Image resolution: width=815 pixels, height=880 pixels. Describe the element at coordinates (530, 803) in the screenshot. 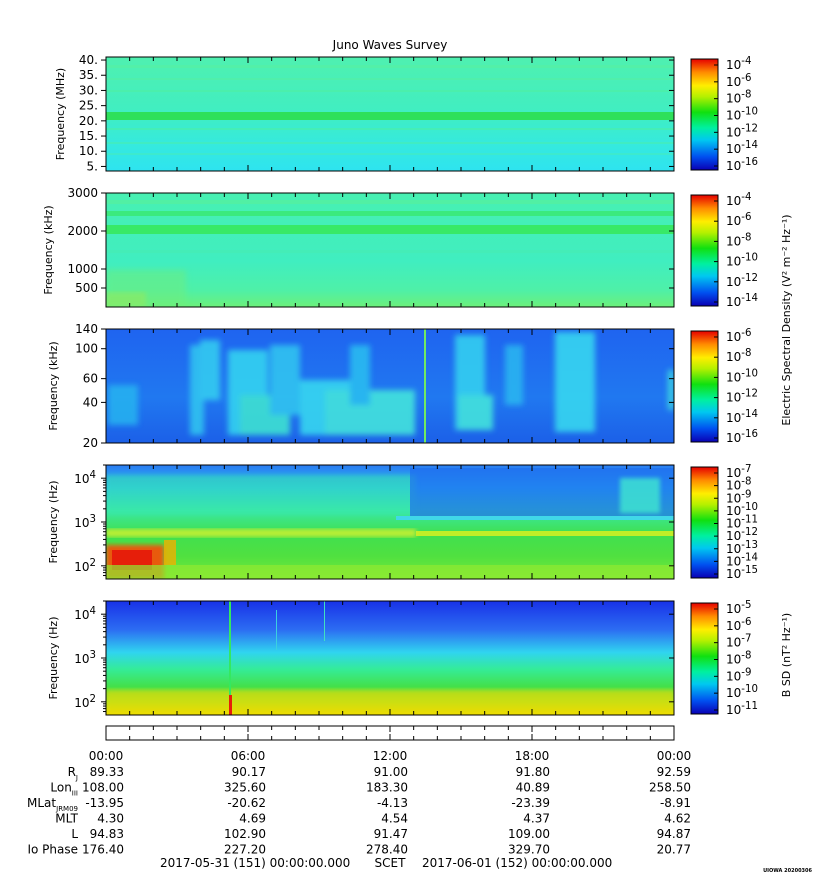

I see `ephemeris-value: -23.39` at that location.